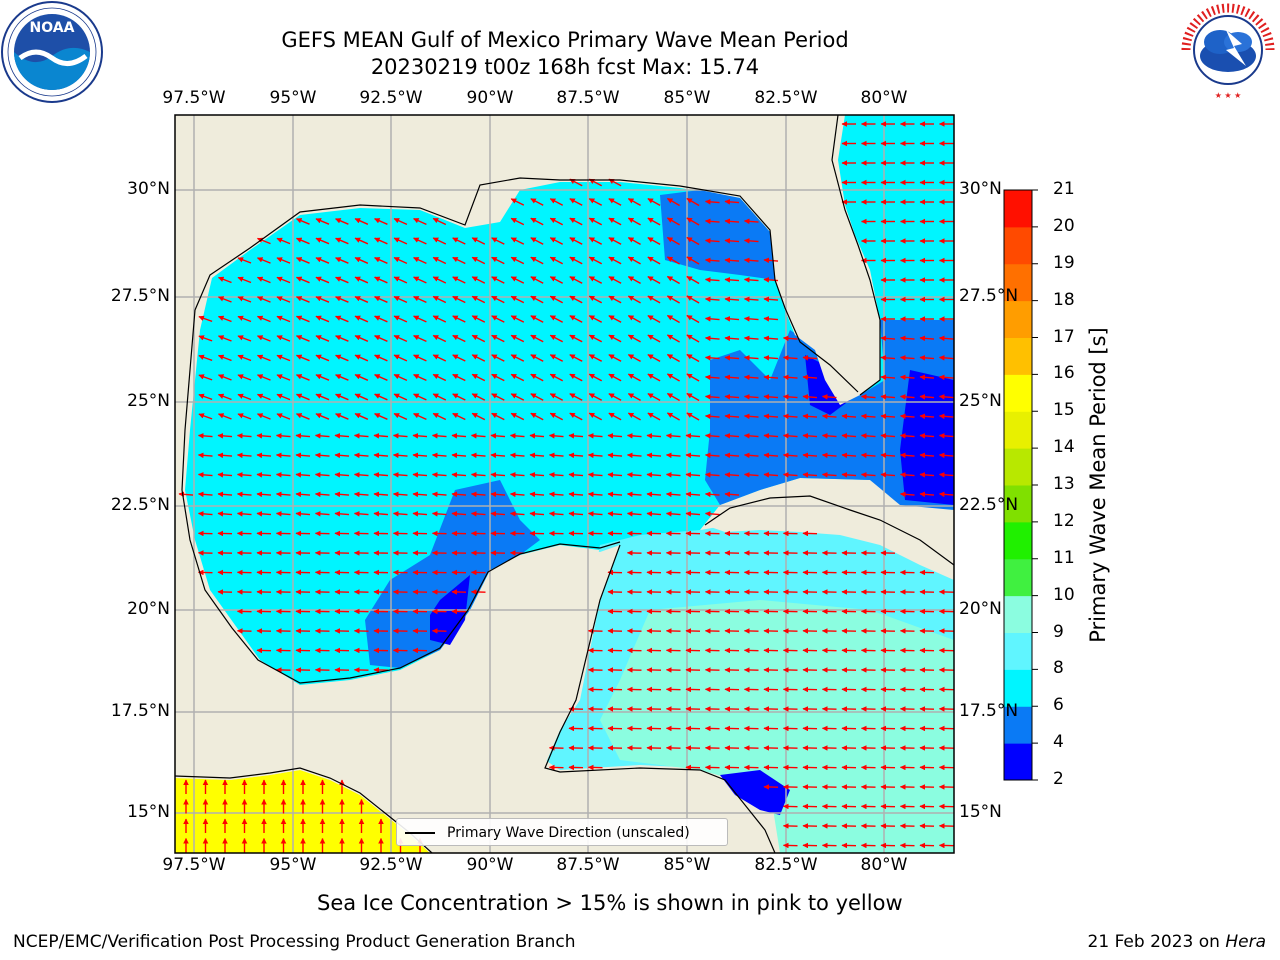 This screenshot has width=1280, height=960. What do you see at coordinates (980, 189) in the screenshot?
I see `lat-tick-label-right: 30°N` at bounding box center [980, 189].